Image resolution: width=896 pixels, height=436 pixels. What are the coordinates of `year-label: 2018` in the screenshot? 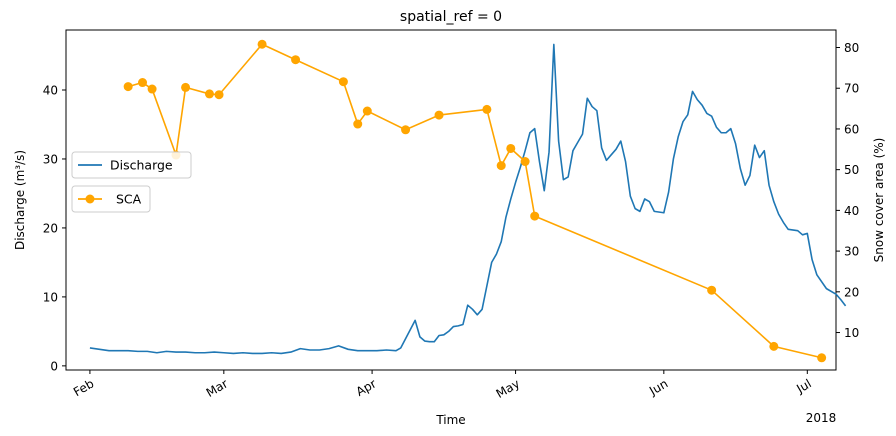 It's located at (821, 418).